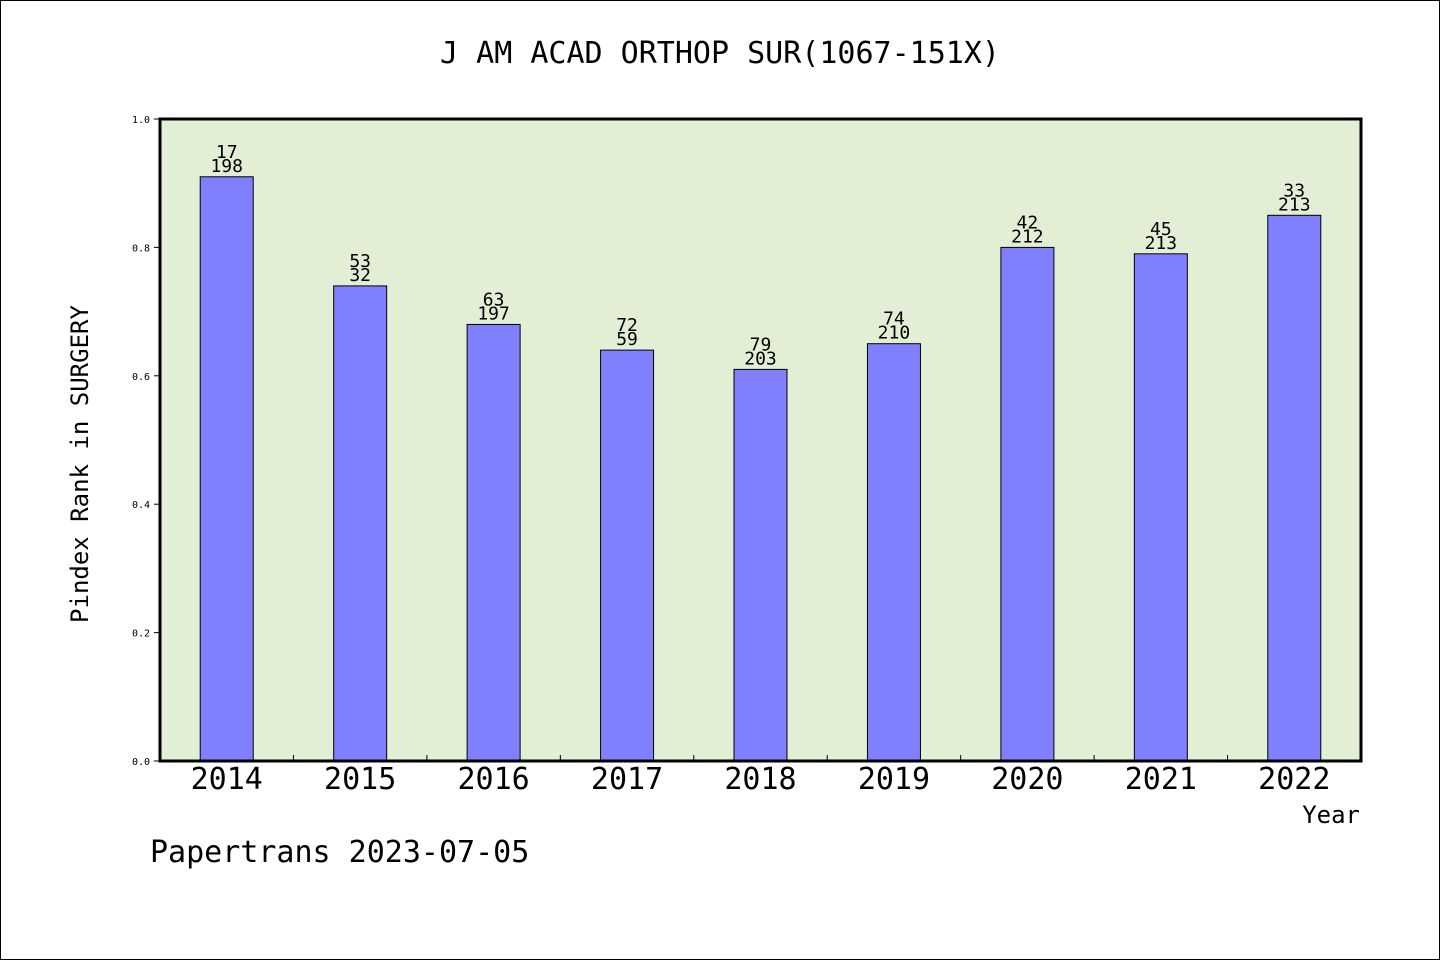 This screenshot has width=1440, height=960. I want to click on x-tick-label-2016: 2016, so click(493, 779).